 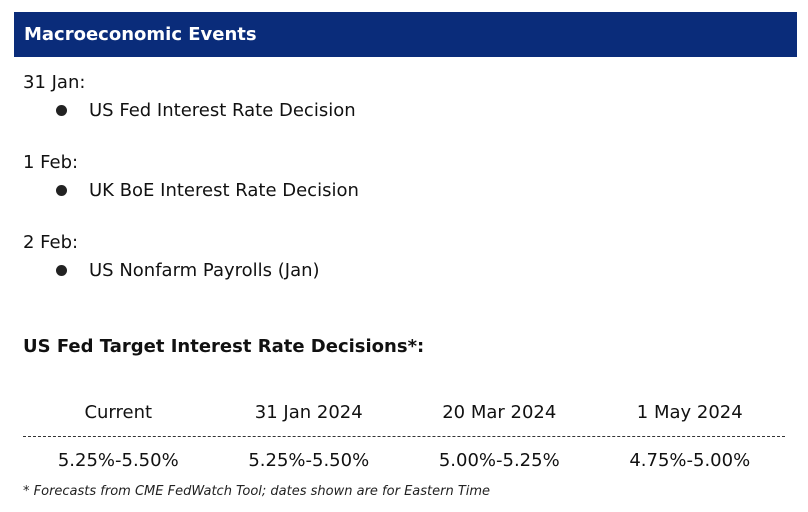 What do you see at coordinates (499, 412) in the screenshot?
I see `rates-column-header: 20 Mar 2024` at bounding box center [499, 412].